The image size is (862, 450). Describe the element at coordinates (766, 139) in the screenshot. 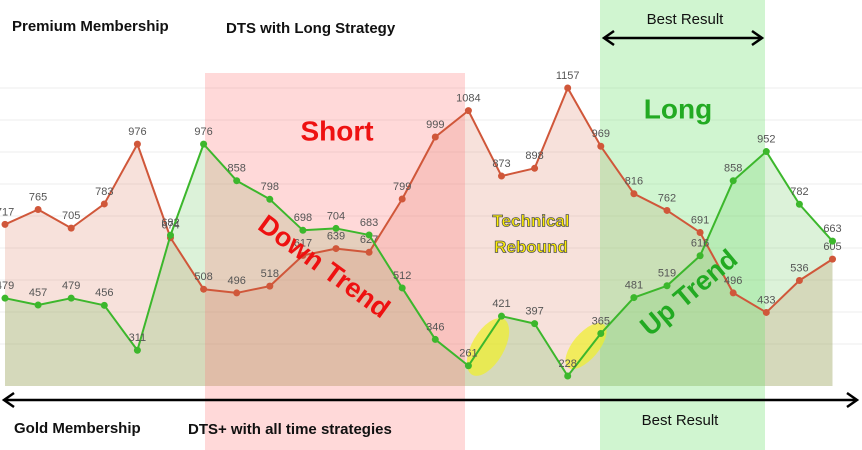

I see `data-label: 952` at that location.